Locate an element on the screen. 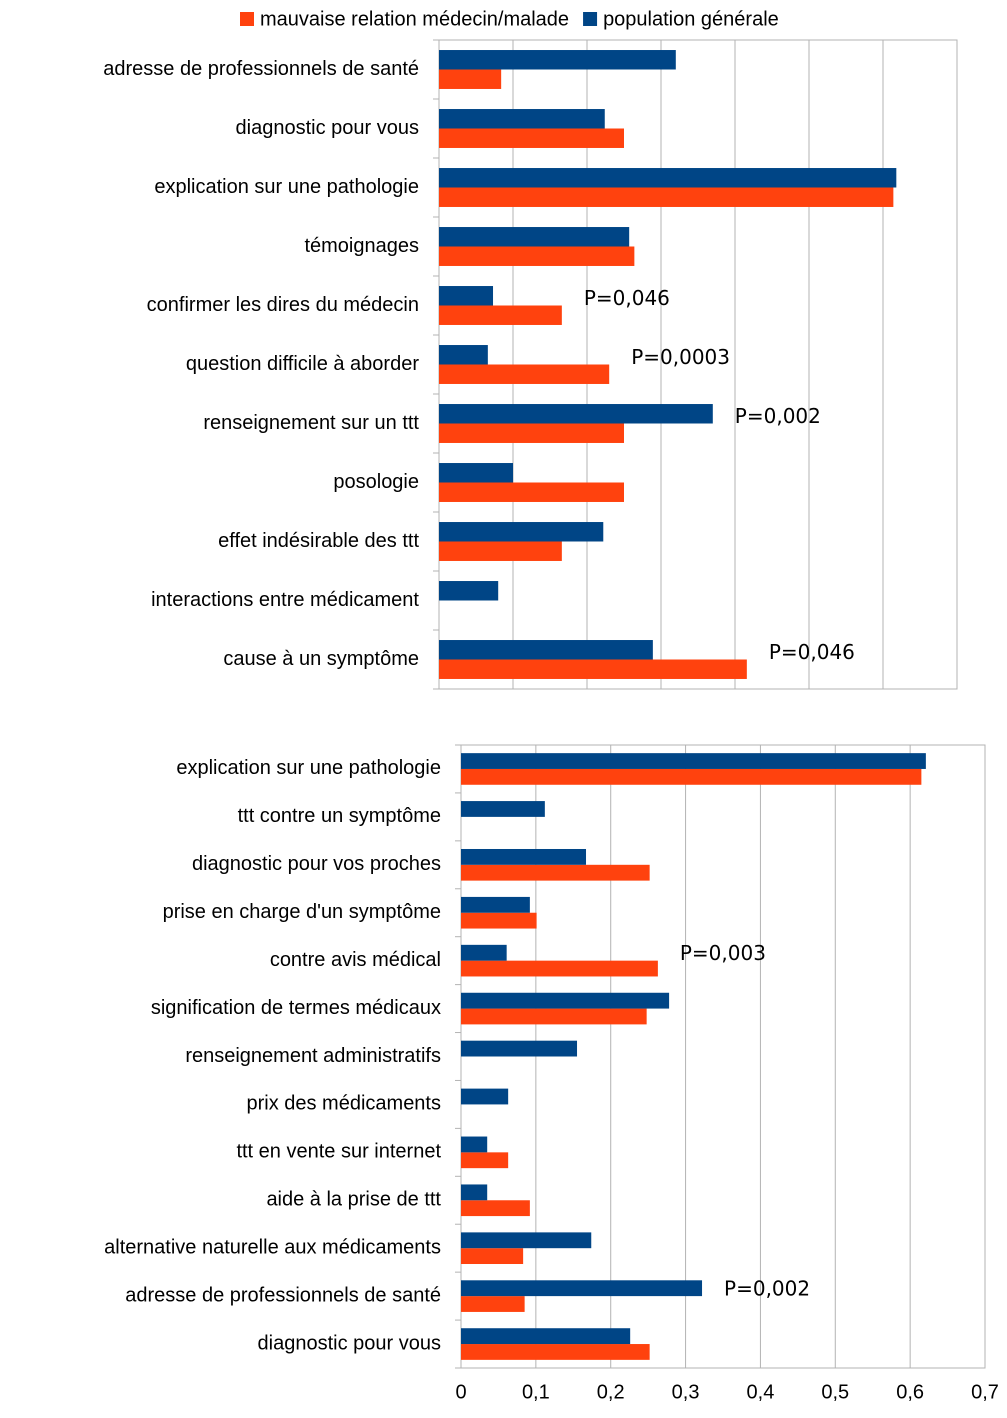  y-tick-label: posologie is located at coordinates (376, 482).